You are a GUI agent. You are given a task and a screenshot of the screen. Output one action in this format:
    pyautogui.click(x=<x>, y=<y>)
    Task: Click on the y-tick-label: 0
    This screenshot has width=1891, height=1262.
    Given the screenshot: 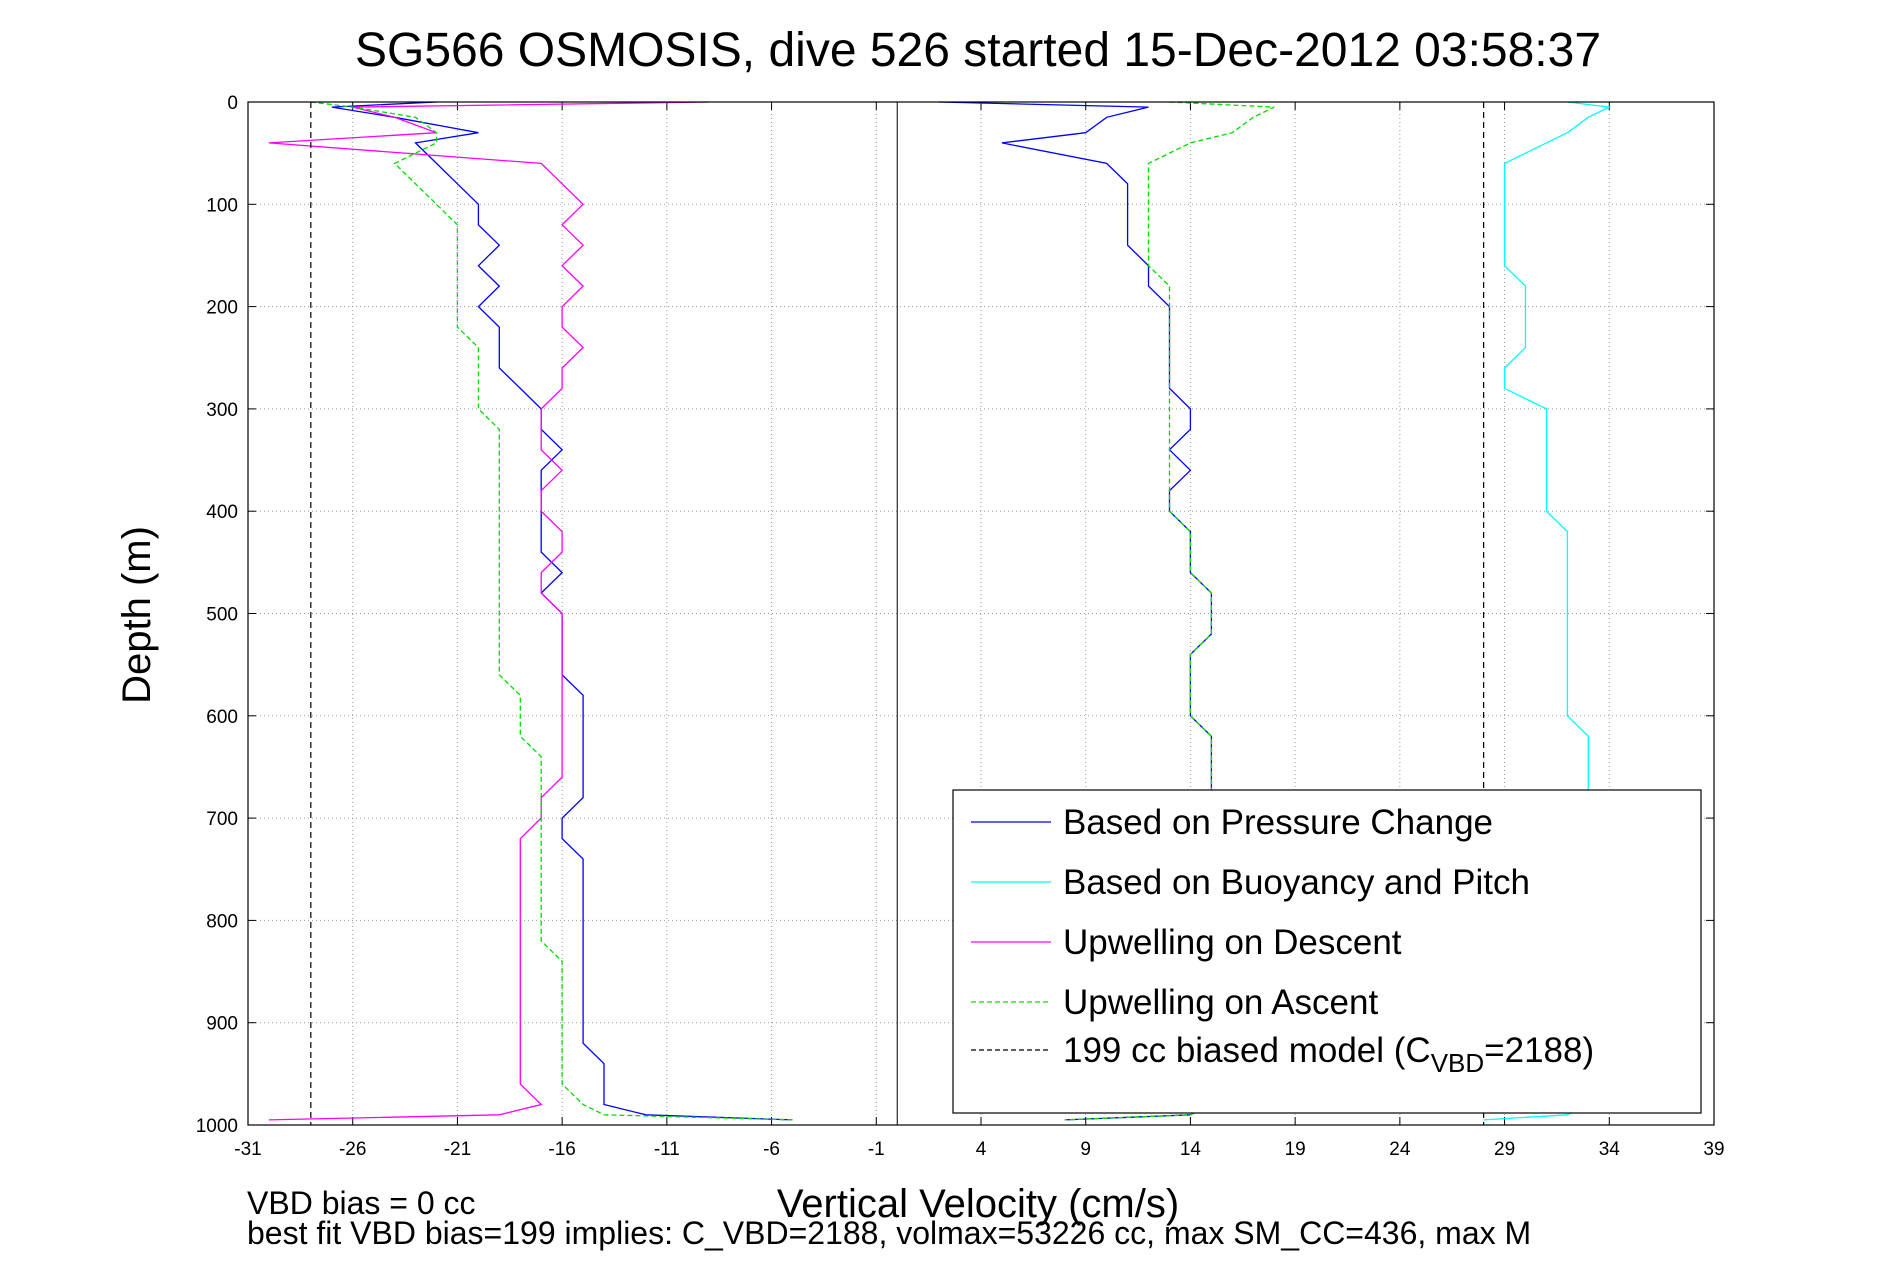 What is the action you would take?
    pyautogui.click(x=232, y=103)
    